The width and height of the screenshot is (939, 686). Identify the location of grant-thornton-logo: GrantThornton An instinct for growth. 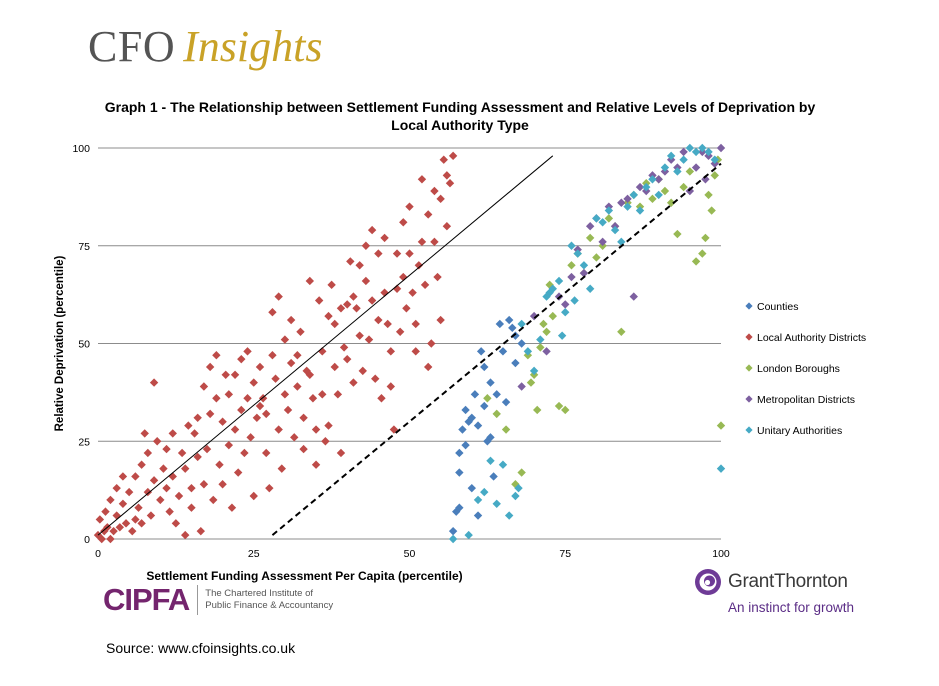
(774, 591).